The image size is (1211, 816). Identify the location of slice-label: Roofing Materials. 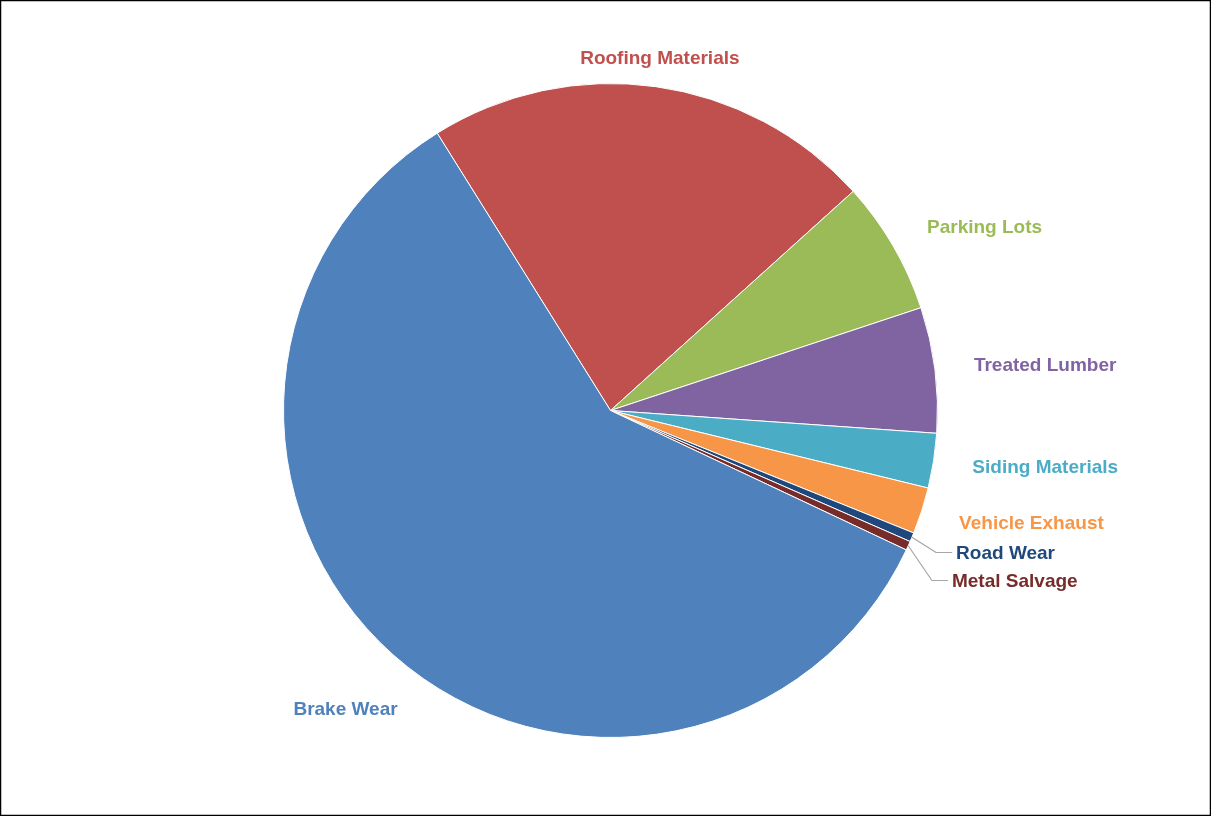
(660, 57).